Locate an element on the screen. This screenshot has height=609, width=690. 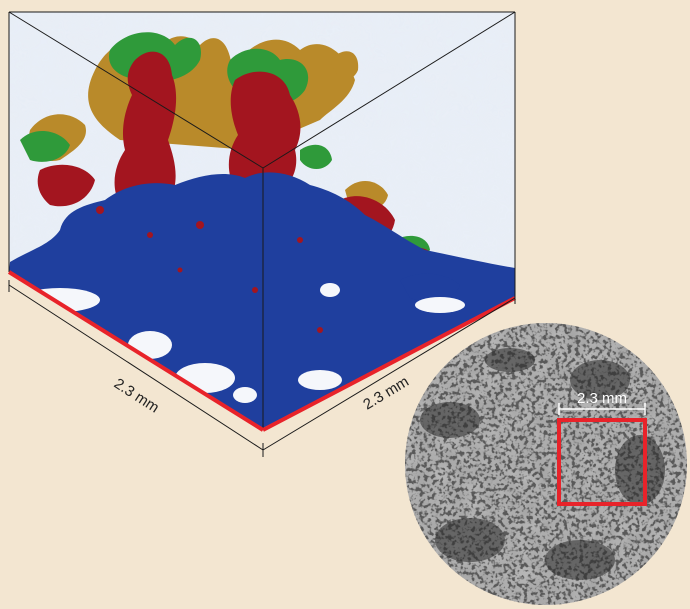
scale-bar is located at coordinates (602, 409).